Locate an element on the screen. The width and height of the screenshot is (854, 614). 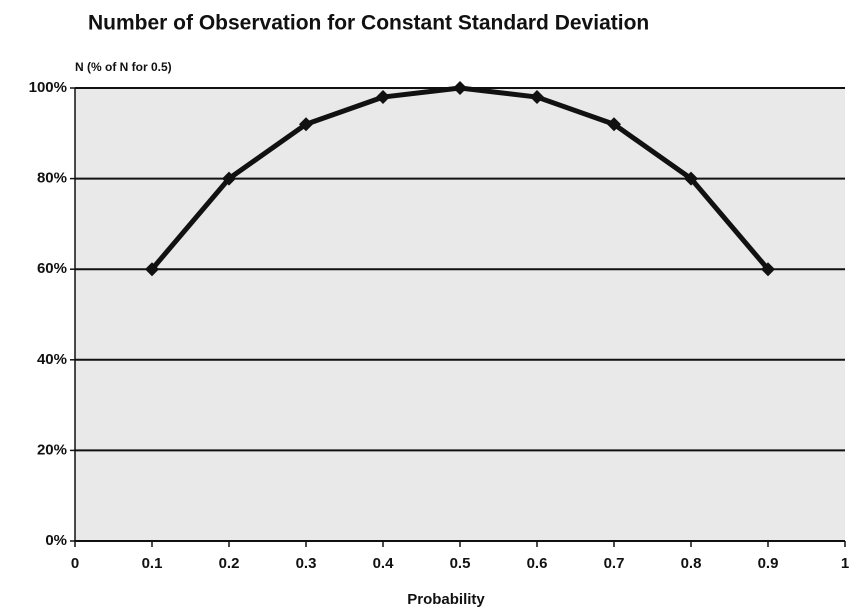
y-axis-label: N (% of N for 0.5) is located at coordinates (123, 67).